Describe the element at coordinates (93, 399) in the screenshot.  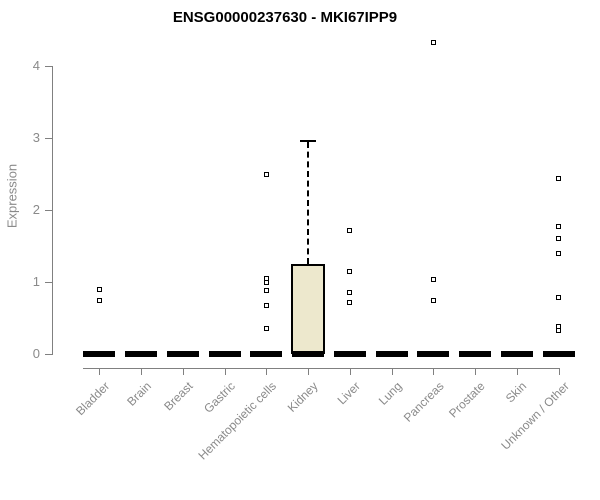
I see `x-tick-label: Bladder` at that location.